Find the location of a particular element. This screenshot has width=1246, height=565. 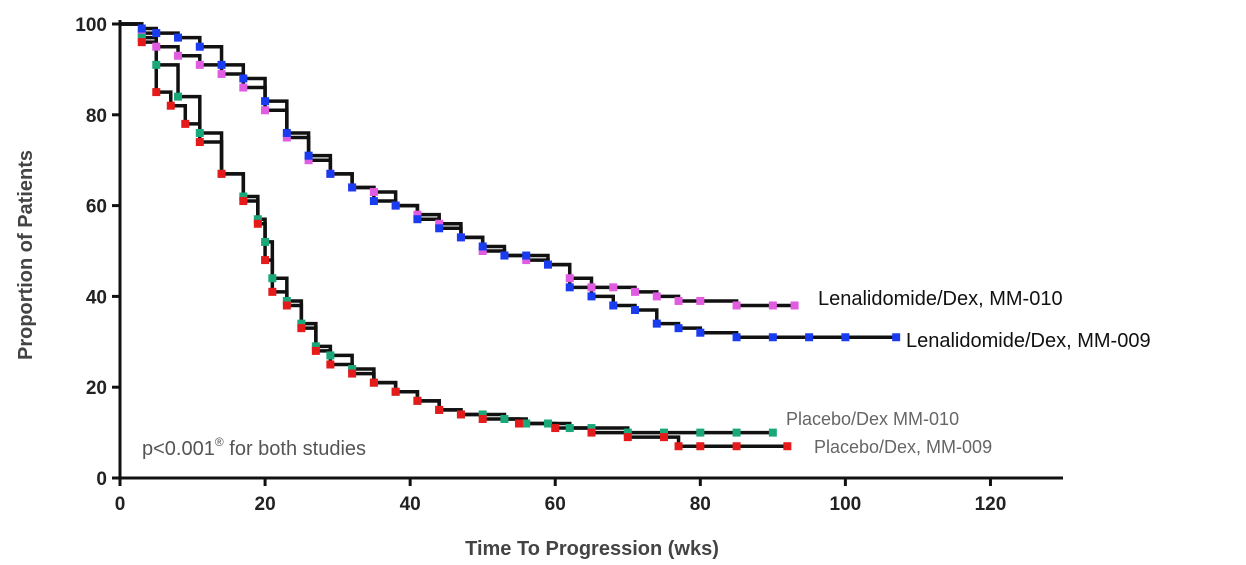

x-tick-label: 20 is located at coordinates (265, 504).